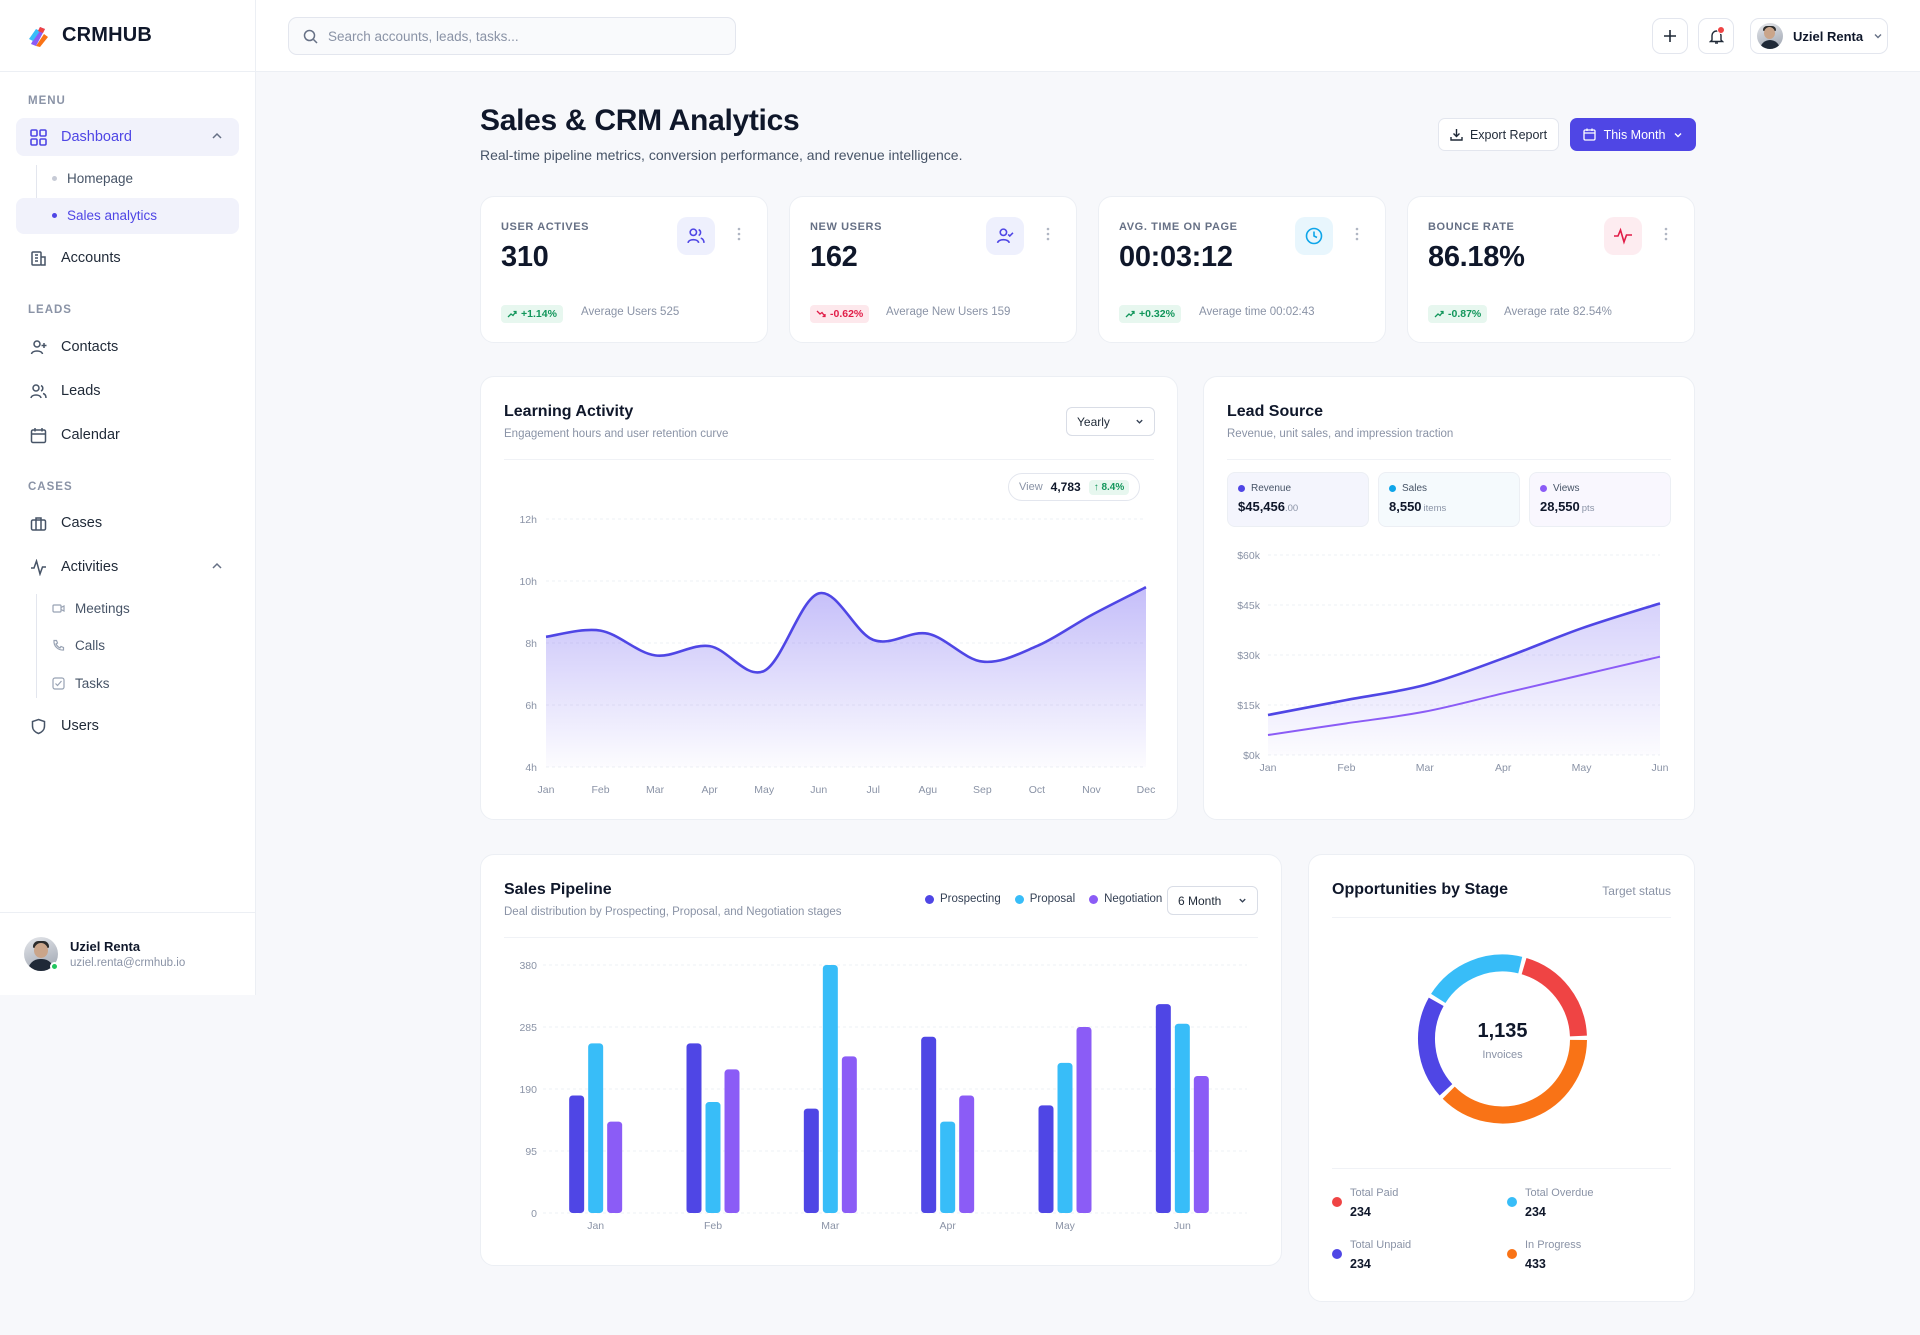 This screenshot has width=1920, height=1335. I want to click on chevron-down-icon, so click(1878, 36).